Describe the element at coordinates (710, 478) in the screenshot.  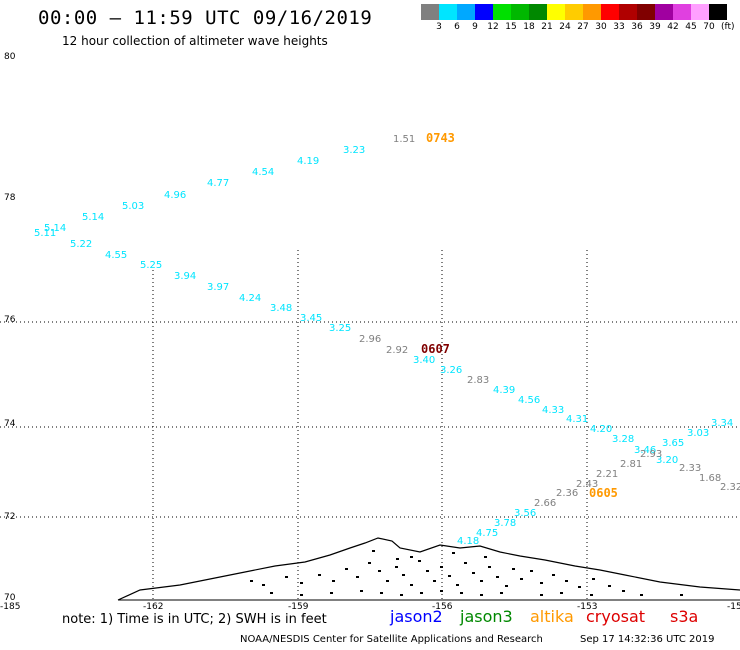
I see `swh-value: 1.68` at that location.